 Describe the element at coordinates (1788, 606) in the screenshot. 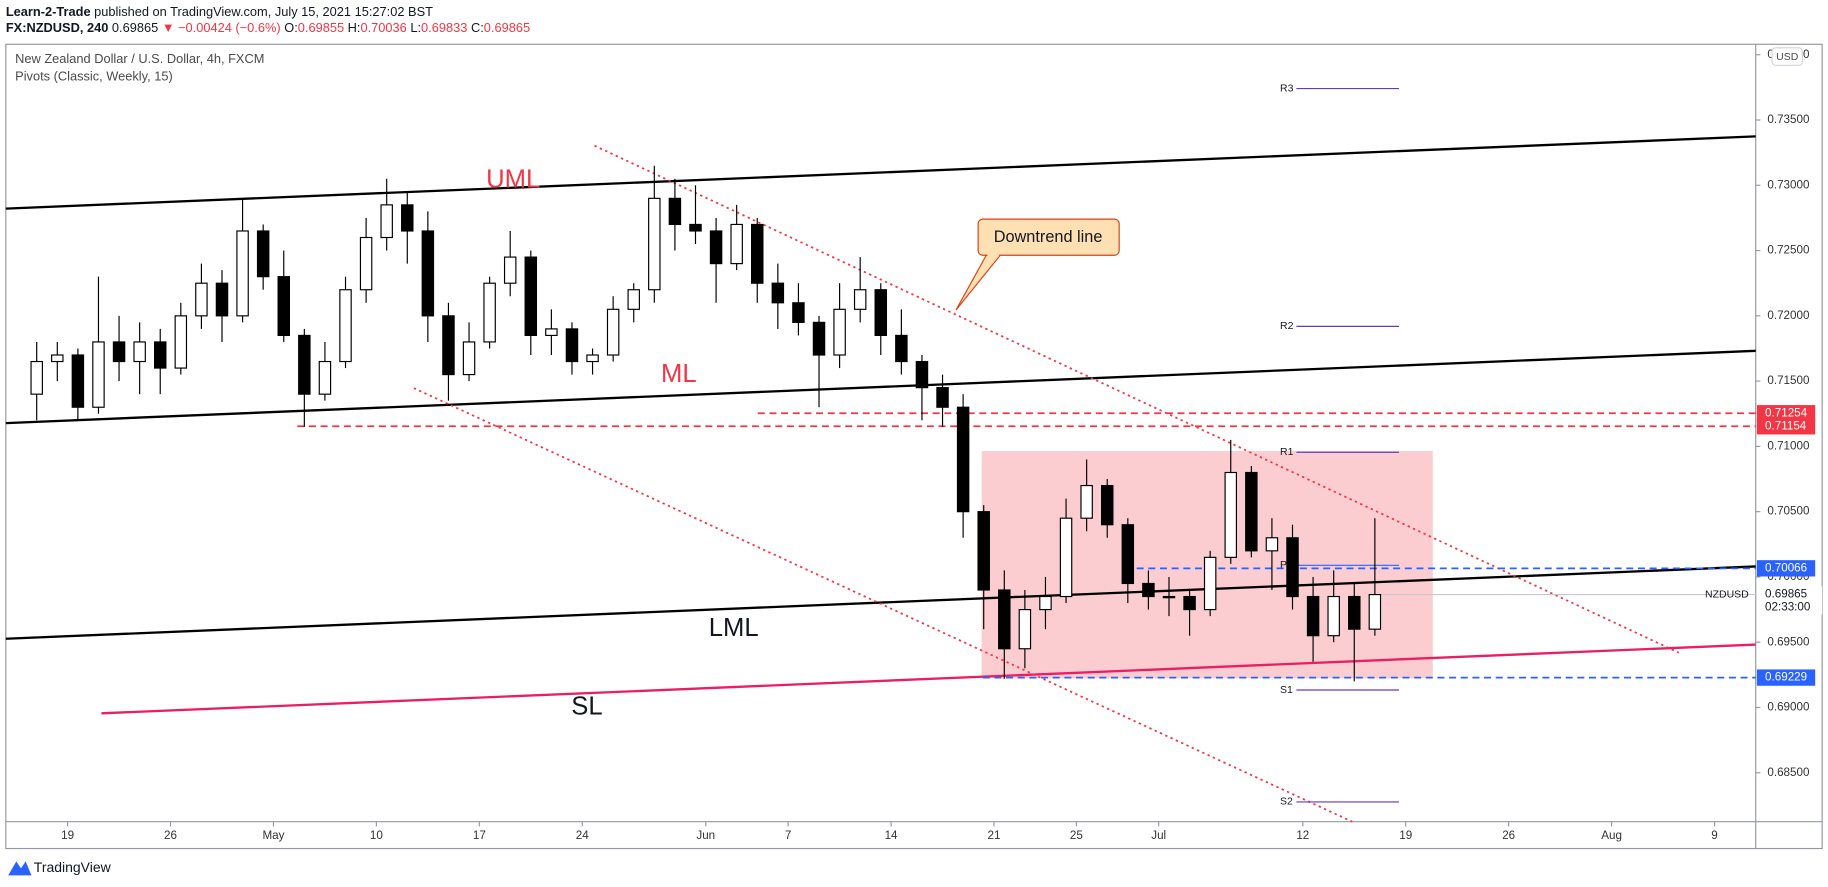

I see `countdown: 02:33:00` at that location.